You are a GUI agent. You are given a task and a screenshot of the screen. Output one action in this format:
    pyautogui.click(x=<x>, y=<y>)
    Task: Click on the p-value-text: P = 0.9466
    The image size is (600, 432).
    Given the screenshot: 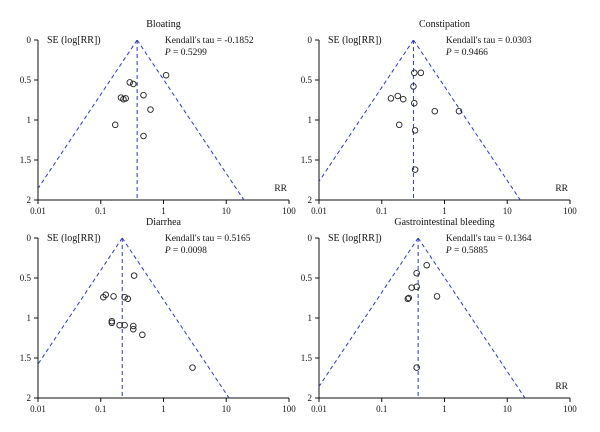 What is the action you would take?
    pyautogui.click(x=466, y=53)
    